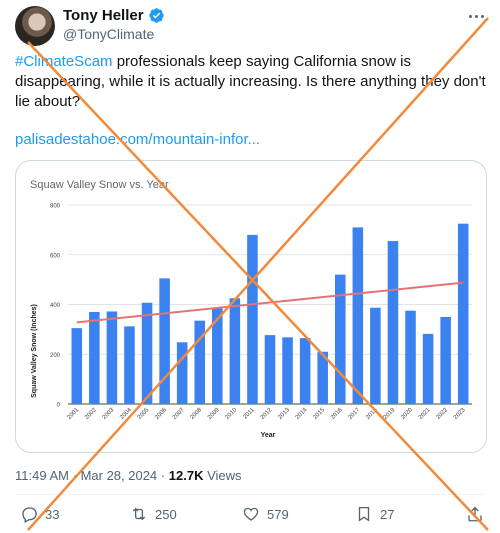  What do you see at coordinates (139, 514) in the screenshot?
I see `repost-icon` at bounding box center [139, 514].